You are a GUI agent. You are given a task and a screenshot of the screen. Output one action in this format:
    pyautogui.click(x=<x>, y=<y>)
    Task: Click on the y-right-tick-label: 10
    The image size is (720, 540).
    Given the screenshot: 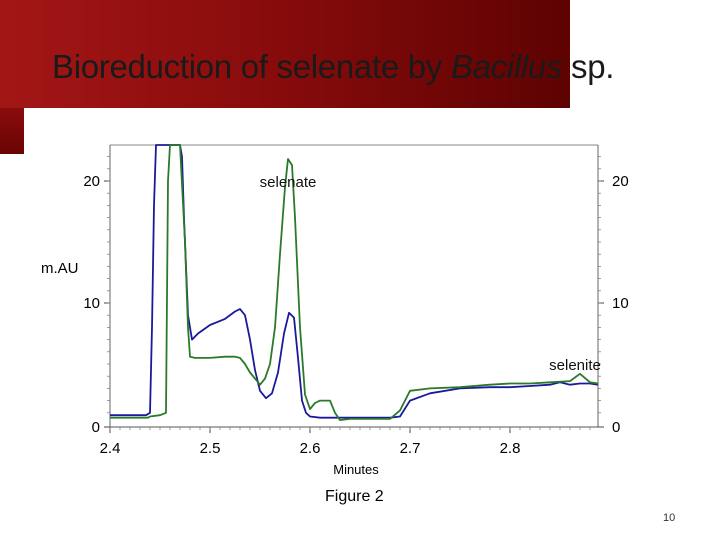 What is the action you would take?
    pyautogui.click(x=620, y=303)
    